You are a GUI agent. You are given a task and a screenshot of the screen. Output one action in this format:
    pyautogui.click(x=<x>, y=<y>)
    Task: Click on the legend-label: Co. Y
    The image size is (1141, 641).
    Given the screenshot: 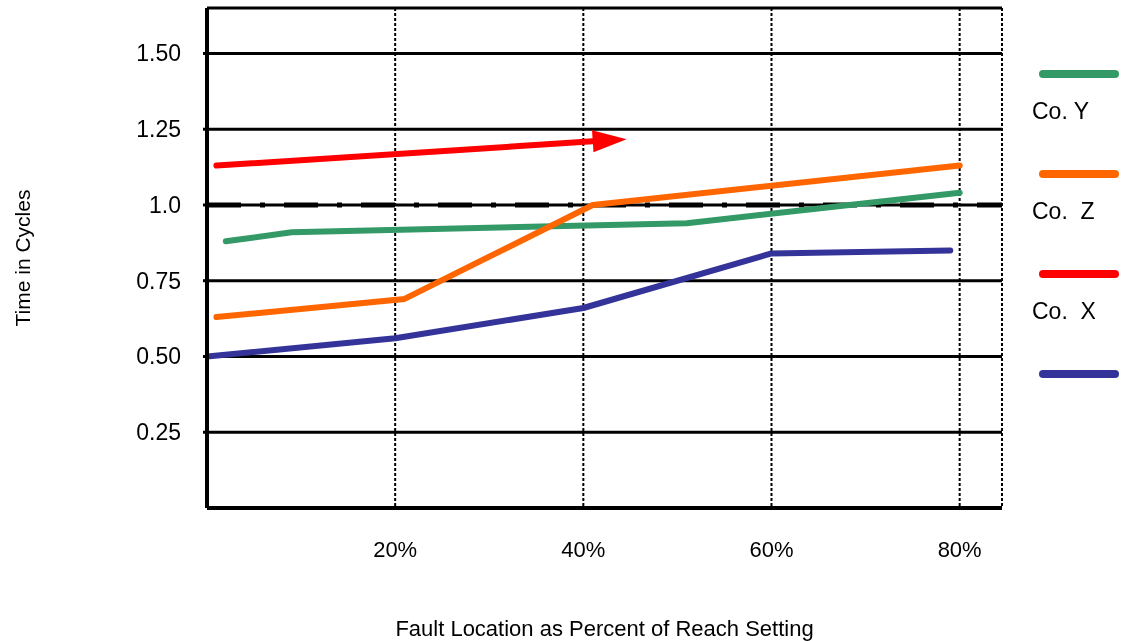 What is the action you would take?
    pyautogui.click(x=1061, y=111)
    